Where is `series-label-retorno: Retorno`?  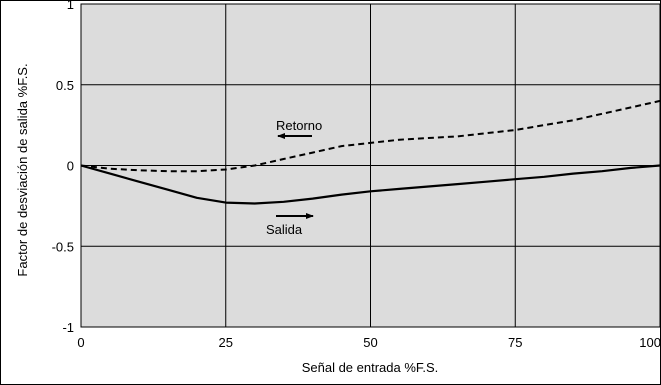 series-label-retorno: Retorno is located at coordinates (299, 125).